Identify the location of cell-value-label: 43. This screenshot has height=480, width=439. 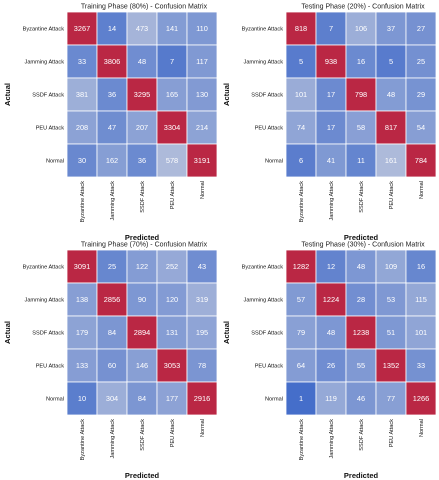
(202, 266).